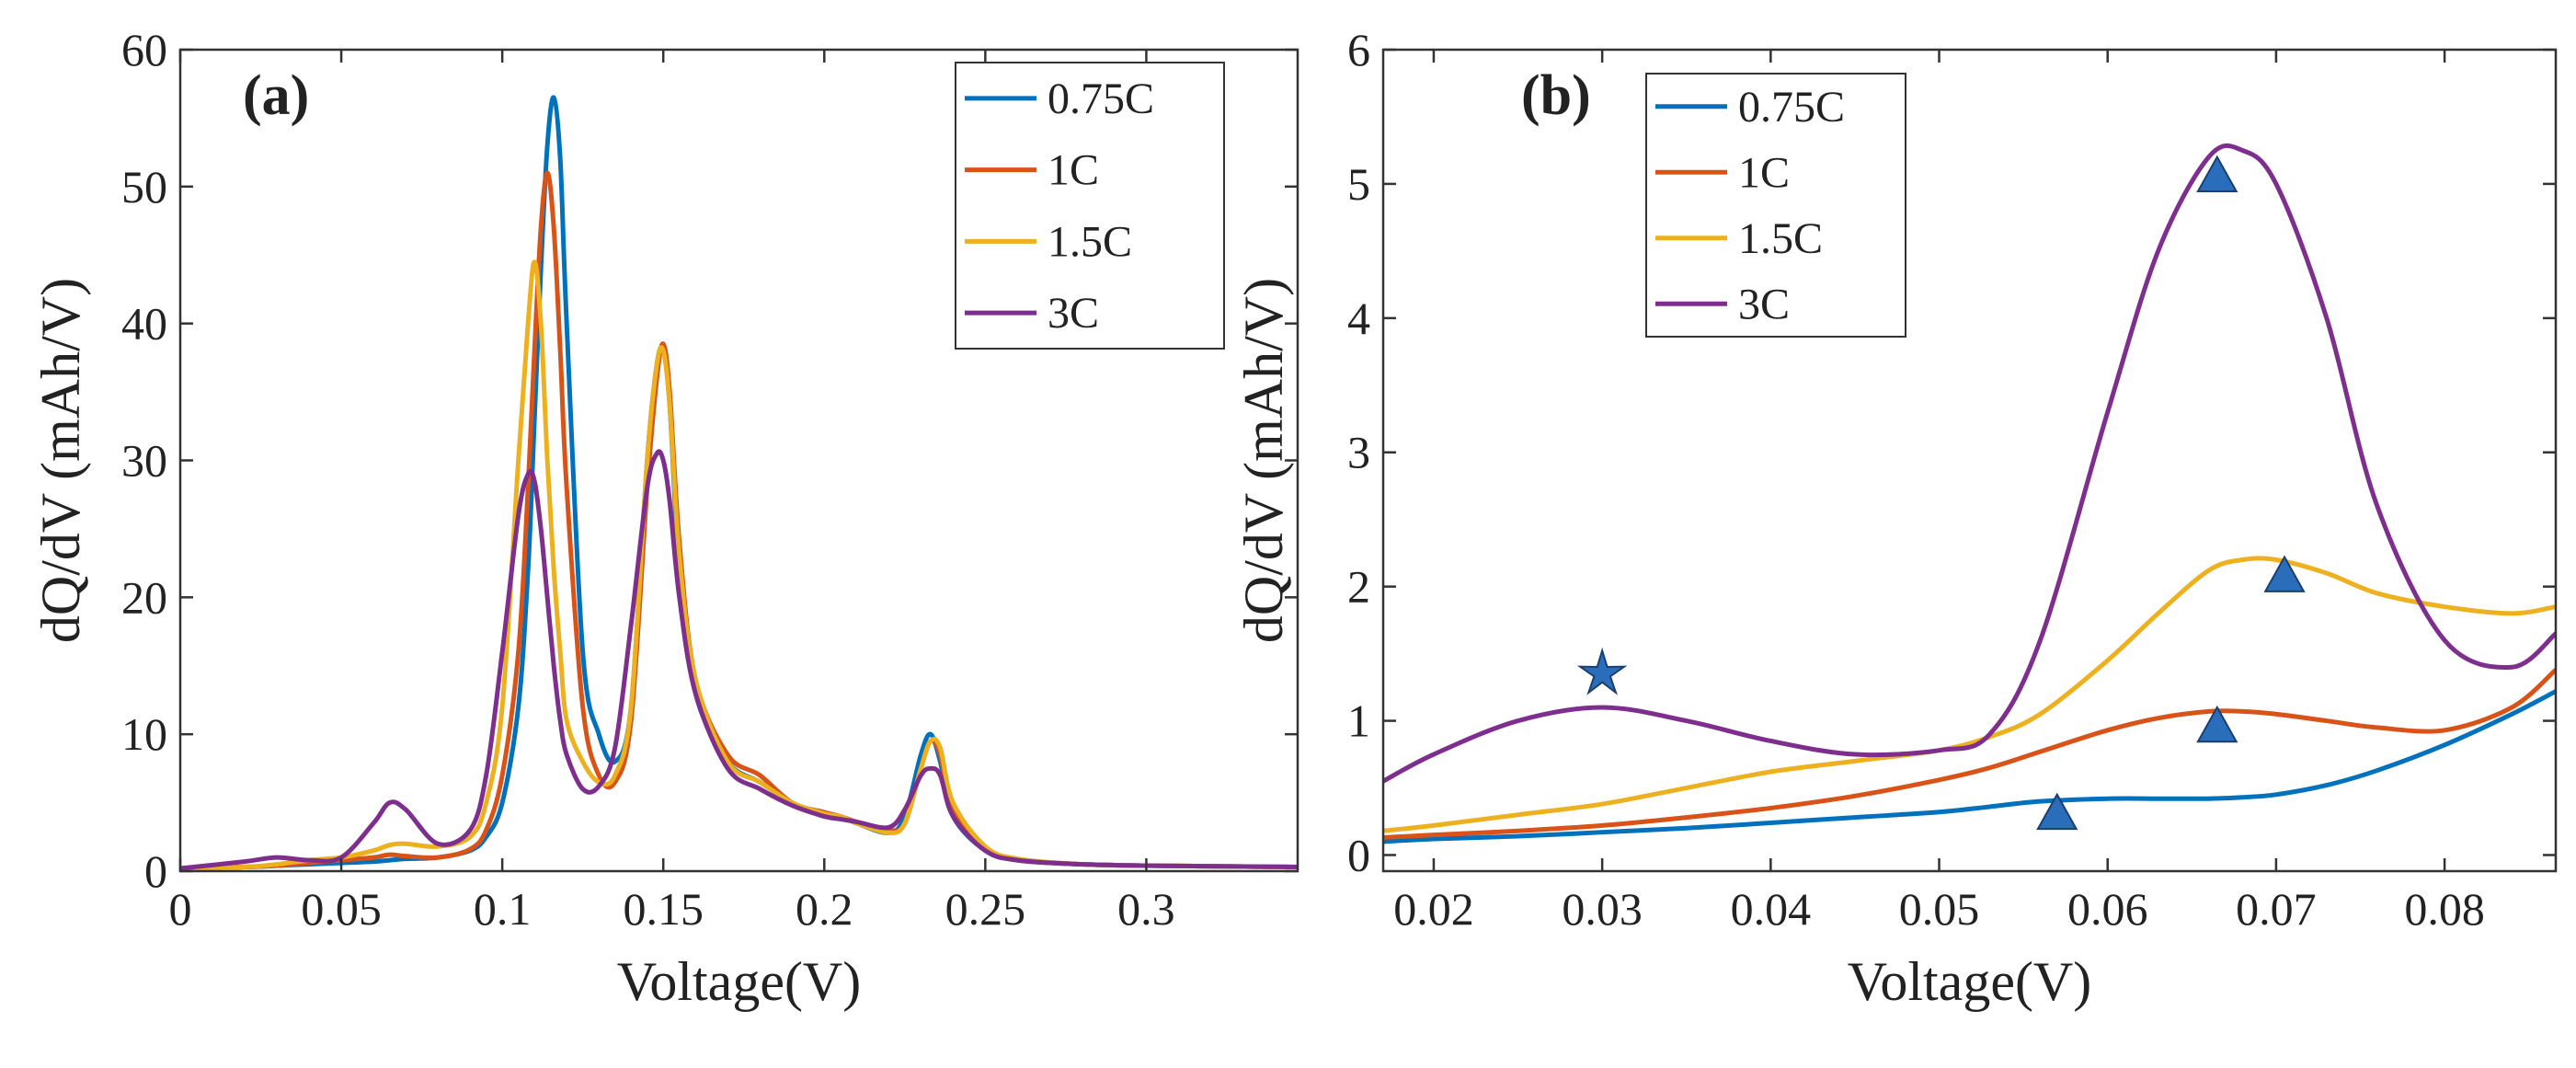 This screenshot has height=1068, width=2576. Describe the element at coordinates (2276, 909) in the screenshot. I see `x-tick-label: 0.07` at that location.